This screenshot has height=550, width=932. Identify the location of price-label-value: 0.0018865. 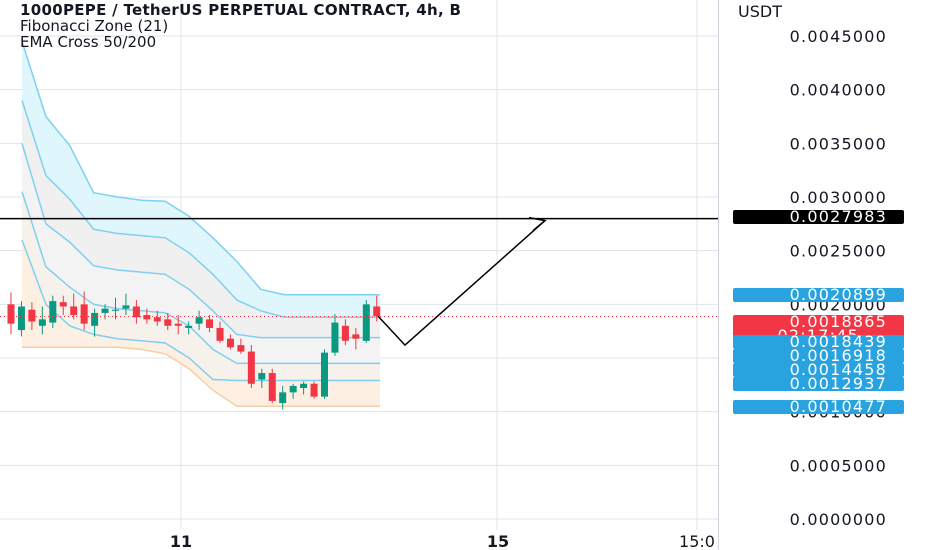
(838, 321).